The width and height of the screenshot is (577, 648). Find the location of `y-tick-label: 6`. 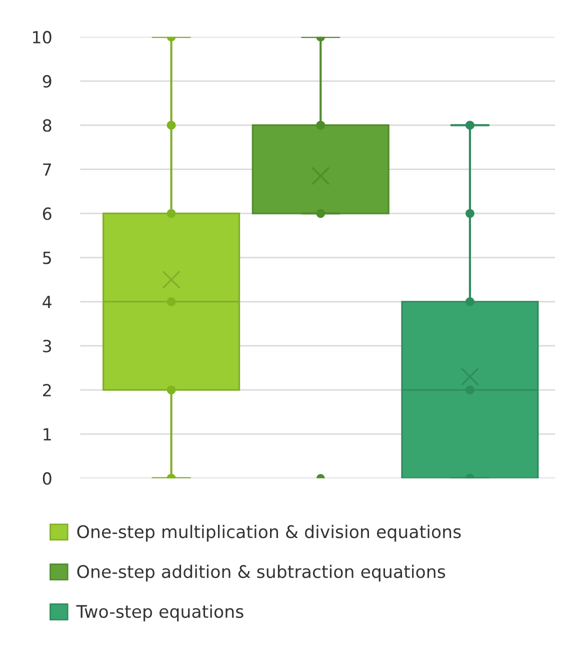

y-tick-label: 6 is located at coordinates (47, 213).